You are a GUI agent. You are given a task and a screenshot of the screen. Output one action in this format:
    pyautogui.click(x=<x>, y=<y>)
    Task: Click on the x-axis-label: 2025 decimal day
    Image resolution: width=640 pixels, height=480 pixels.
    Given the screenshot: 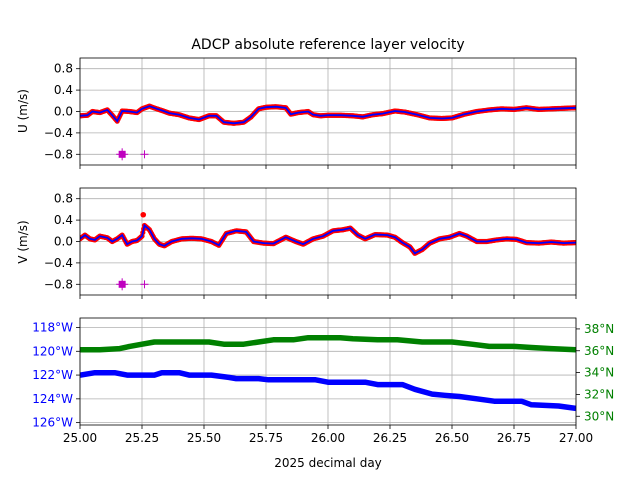 What is the action you would take?
    pyautogui.click(x=328, y=463)
    